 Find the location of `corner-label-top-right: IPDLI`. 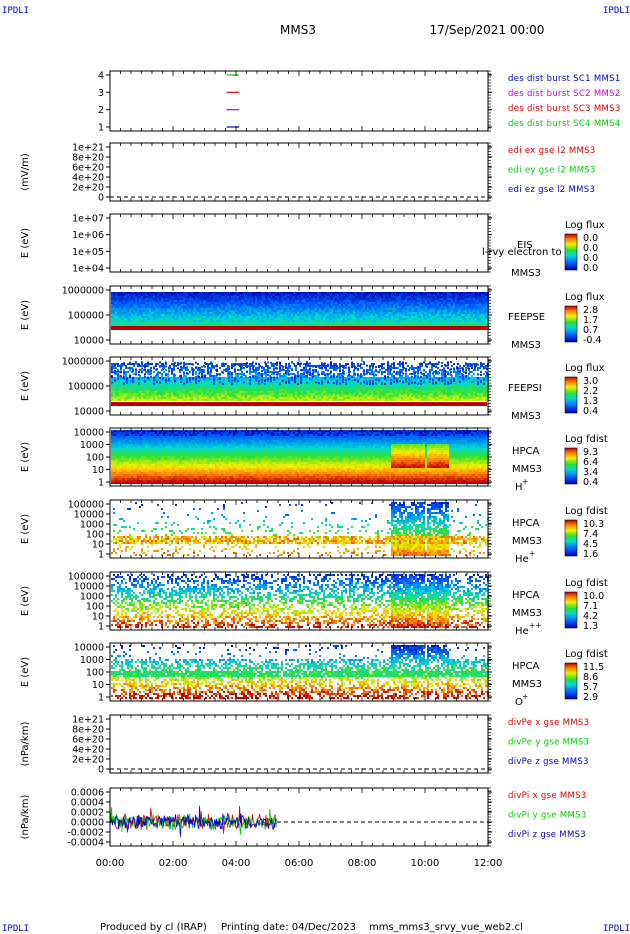

corner-label-top-right: IPDLI is located at coordinates (616, 11).